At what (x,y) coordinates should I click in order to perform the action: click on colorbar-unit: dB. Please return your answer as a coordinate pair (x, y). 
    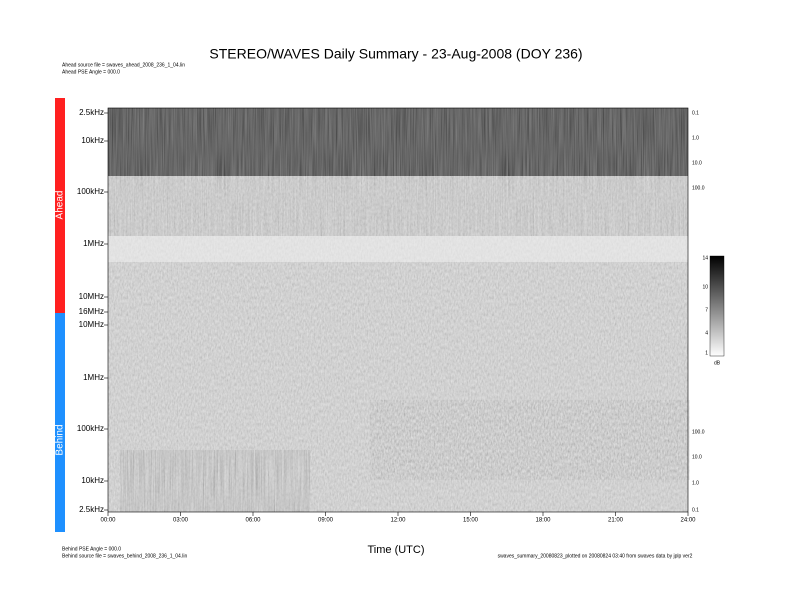
    Looking at the image, I should click on (717, 363).